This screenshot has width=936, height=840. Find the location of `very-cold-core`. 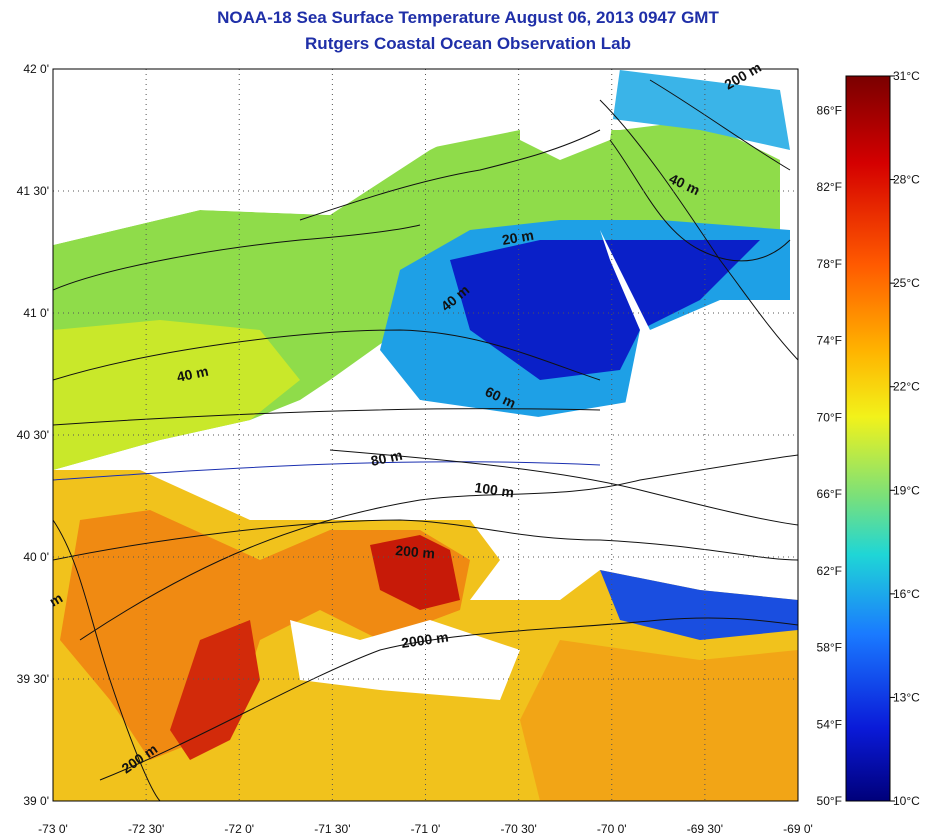

very-cold-core is located at coordinates (605, 310).